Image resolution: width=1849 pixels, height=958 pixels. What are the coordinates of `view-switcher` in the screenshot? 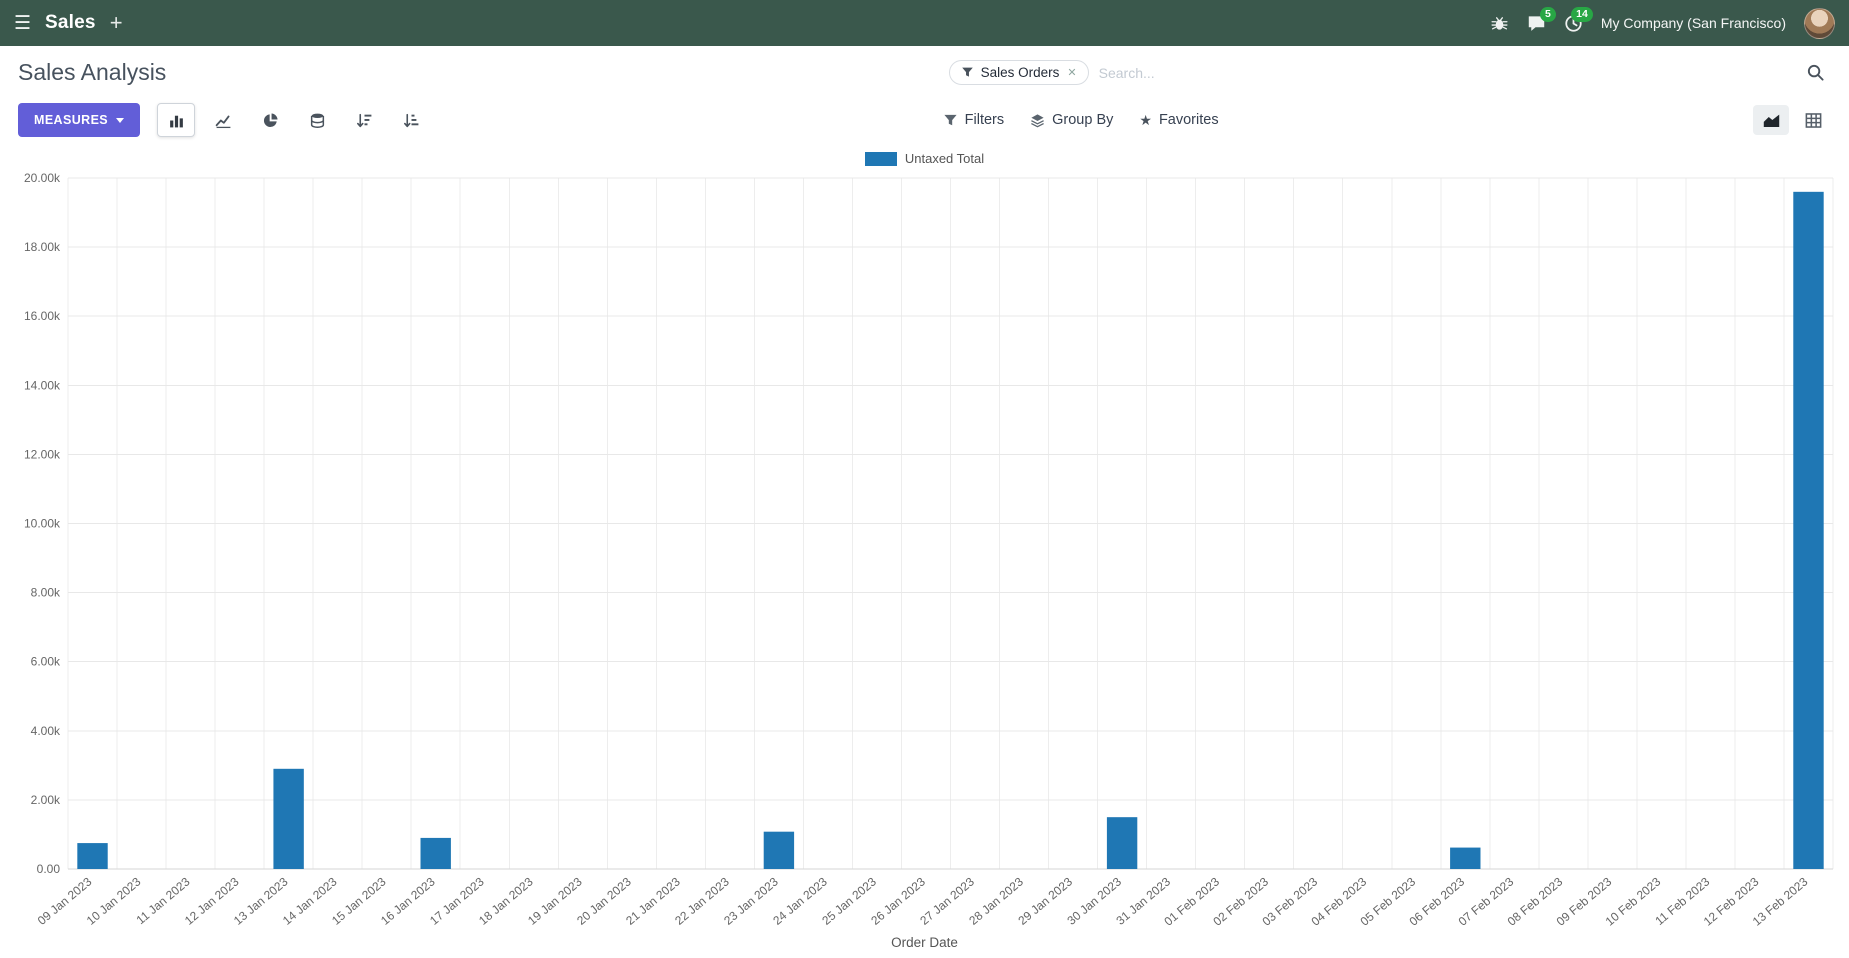 It's located at (1792, 120).